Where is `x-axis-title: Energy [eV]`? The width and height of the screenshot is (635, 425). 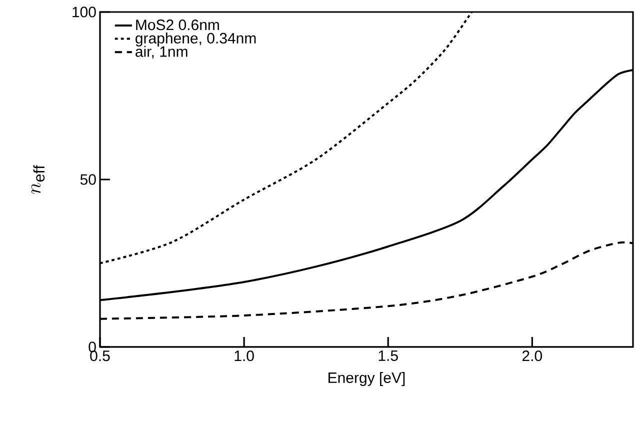
x-axis-title: Energy [eV] is located at coordinates (366, 379).